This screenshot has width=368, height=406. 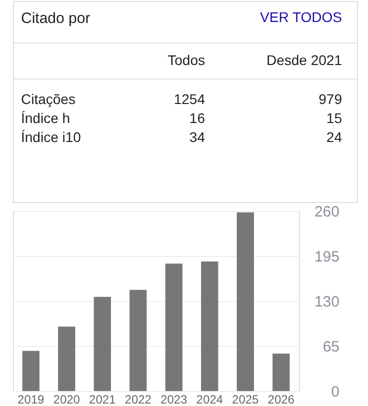 I want to click on data-label: 979, so click(x=330, y=99).